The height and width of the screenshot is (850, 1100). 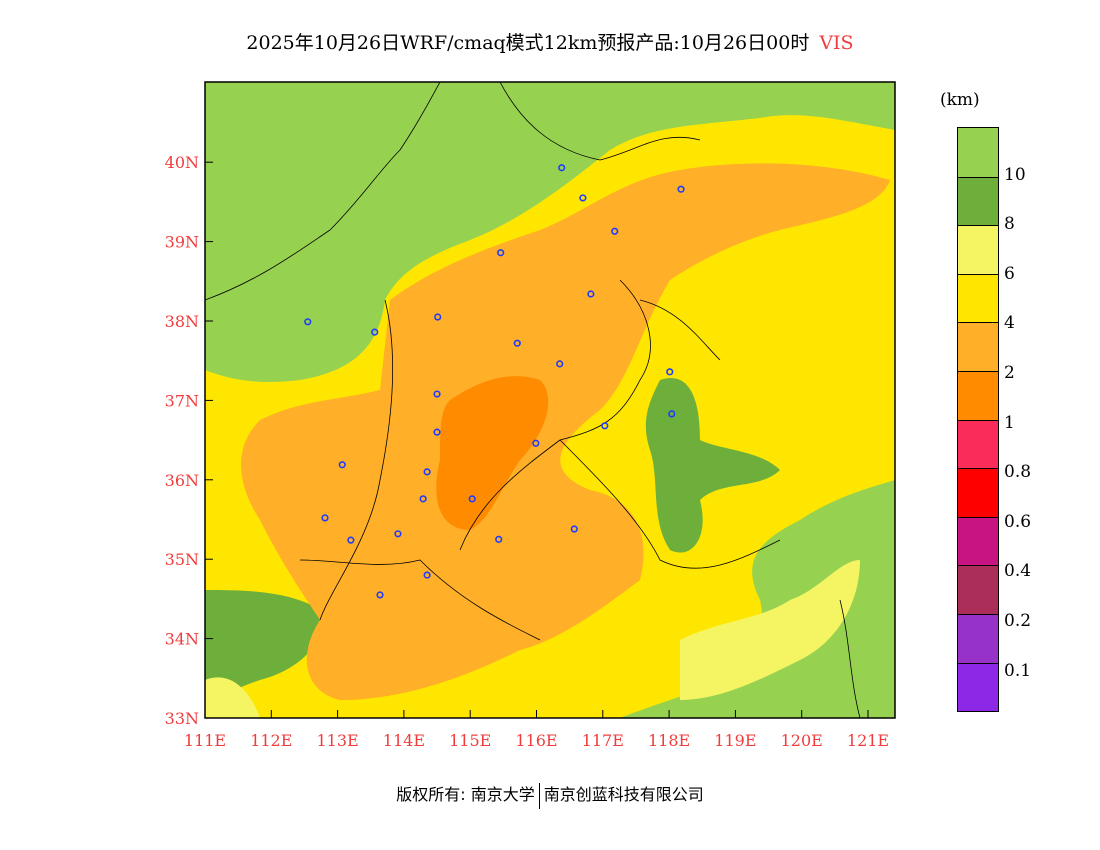 What do you see at coordinates (528, 43) in the screenshot?
I see `title-text: 2025年10月26日WRF/cmaq模式12km预报产品:10月26日00时` at bounding box center [528, 43].